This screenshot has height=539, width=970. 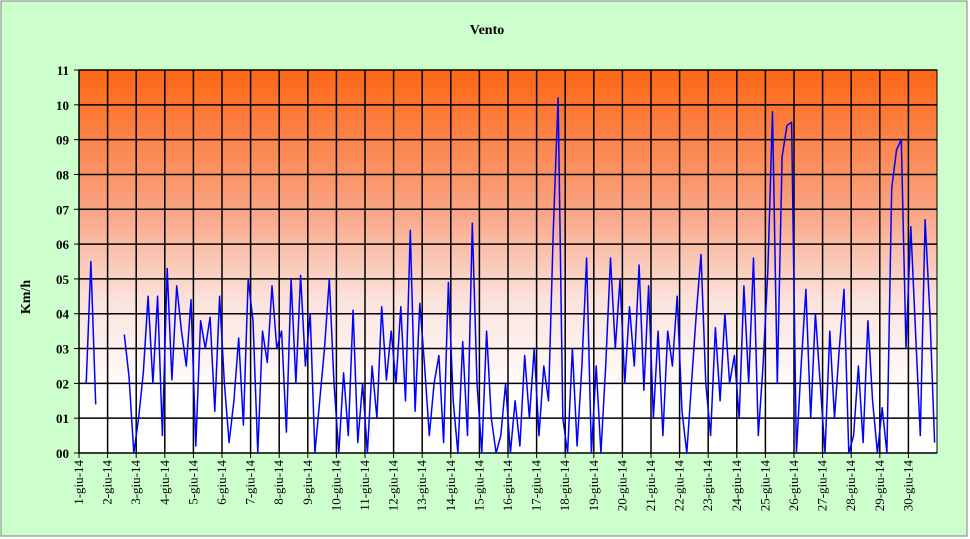 I want to click on x-tick-label: 3-giu-14, so click(x=135, y=482).